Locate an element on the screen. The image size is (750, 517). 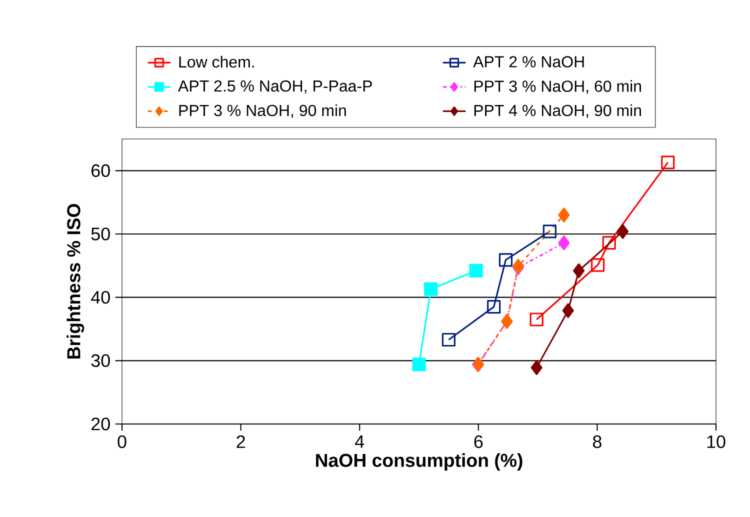
legend-label: PPT 3 % NaOH, 60 min is located at coordinates (557, 87).